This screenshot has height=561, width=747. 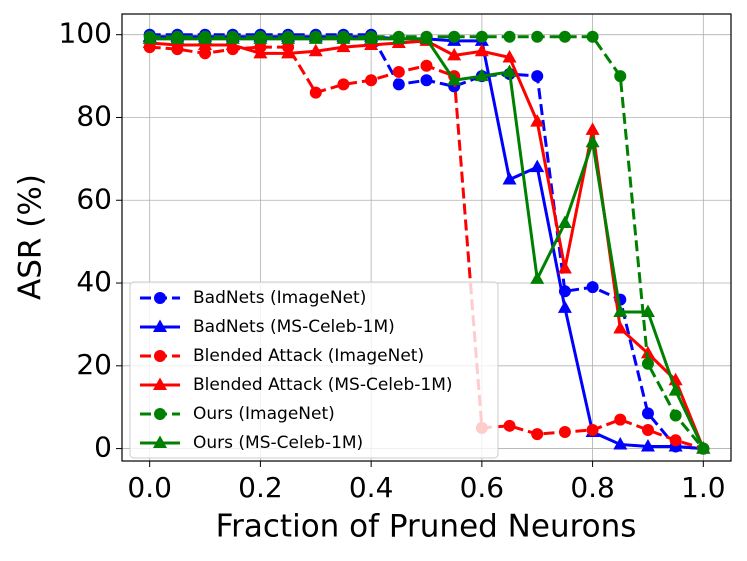 I want to click on legend-label: Ours (ImageNet), so click(x=264, y=414).